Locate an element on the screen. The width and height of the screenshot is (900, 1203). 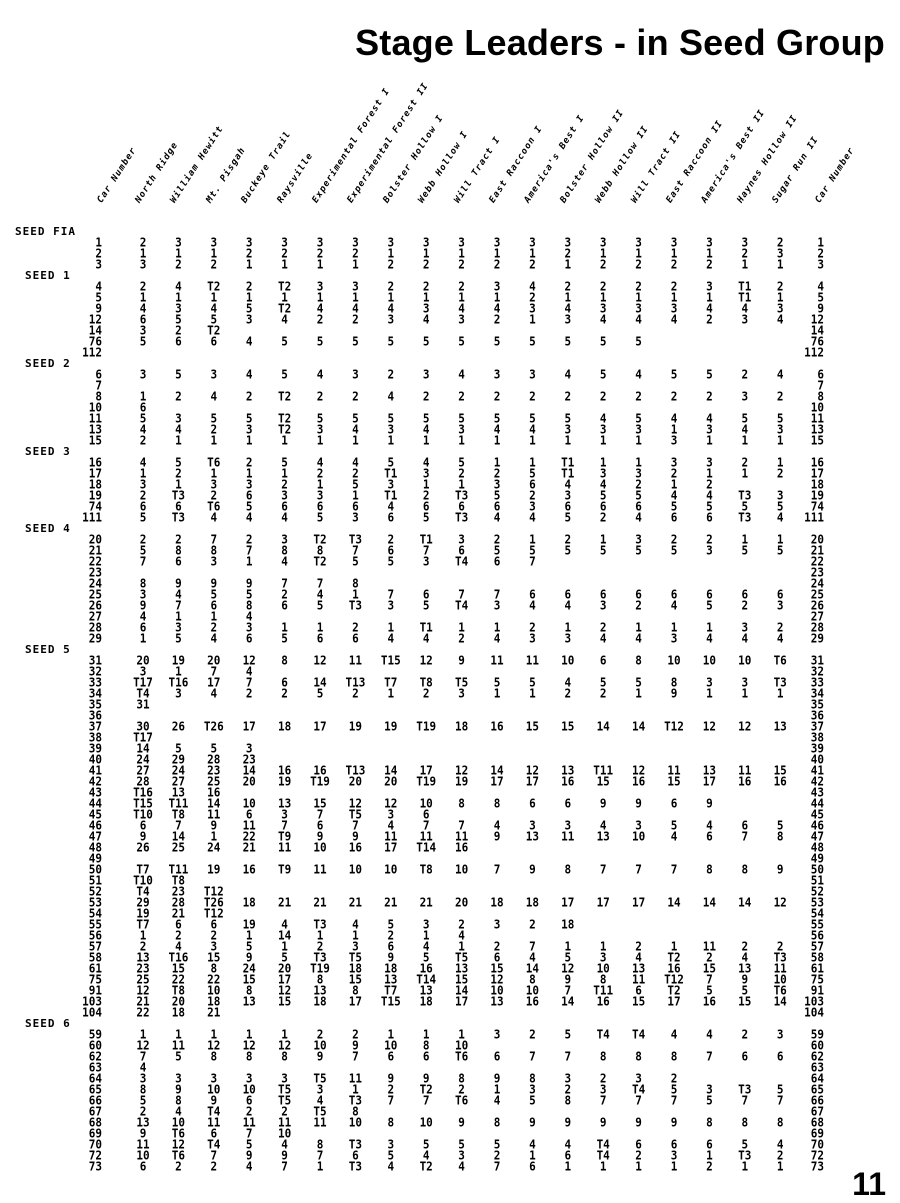
car-number: 2 is located at coordinates (98, 253).